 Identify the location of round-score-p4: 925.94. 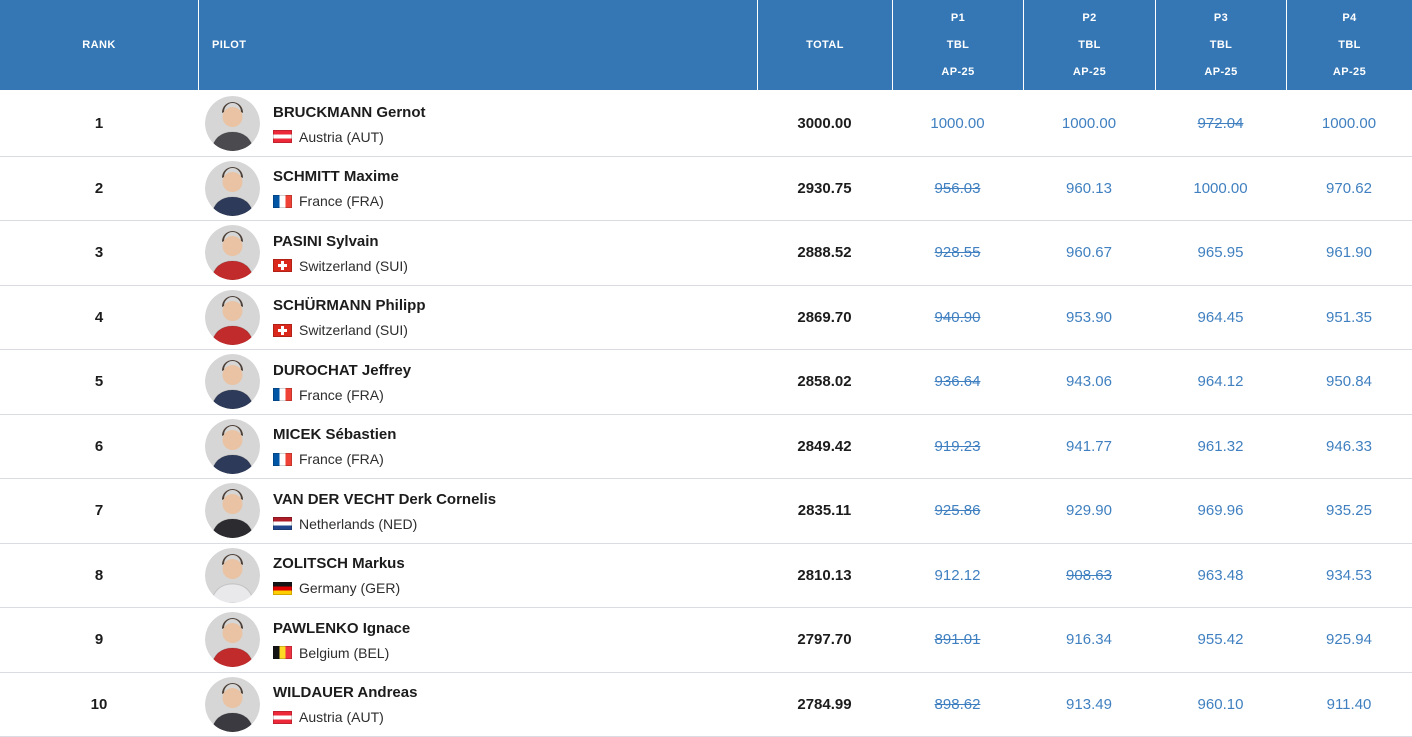
(1349, 640).